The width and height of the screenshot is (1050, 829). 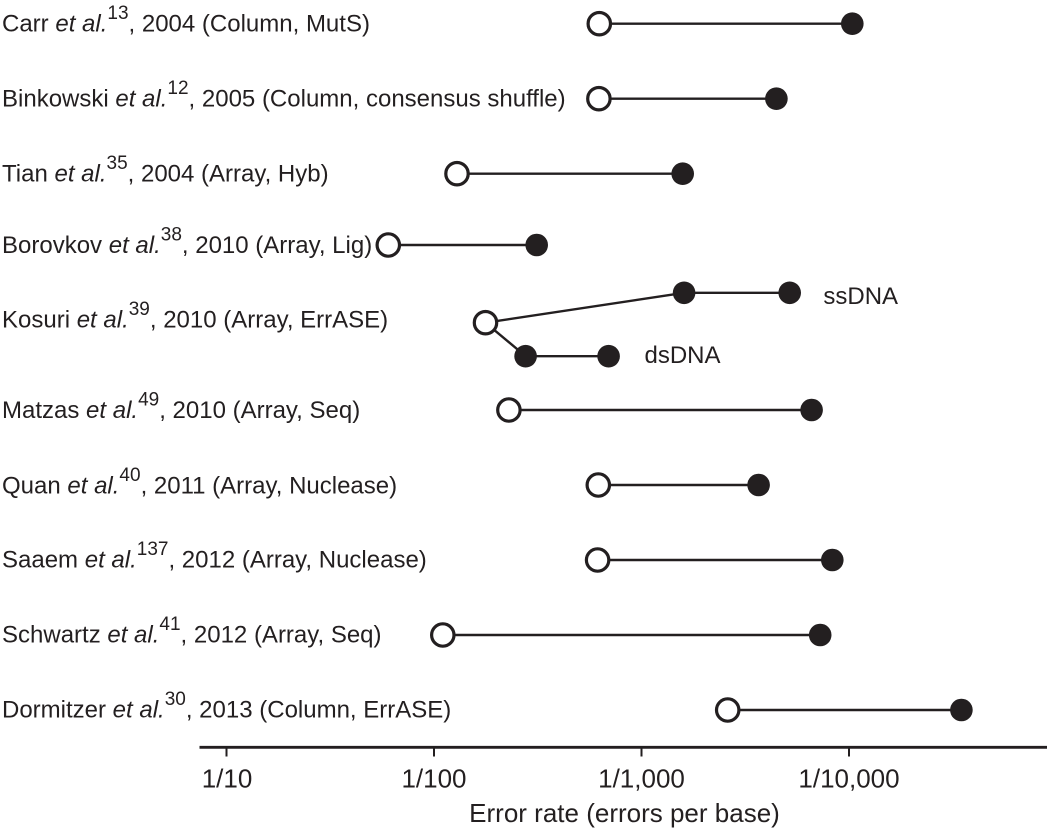 I want to click on svg-text: dsDNA, so click(x=683, y=355).